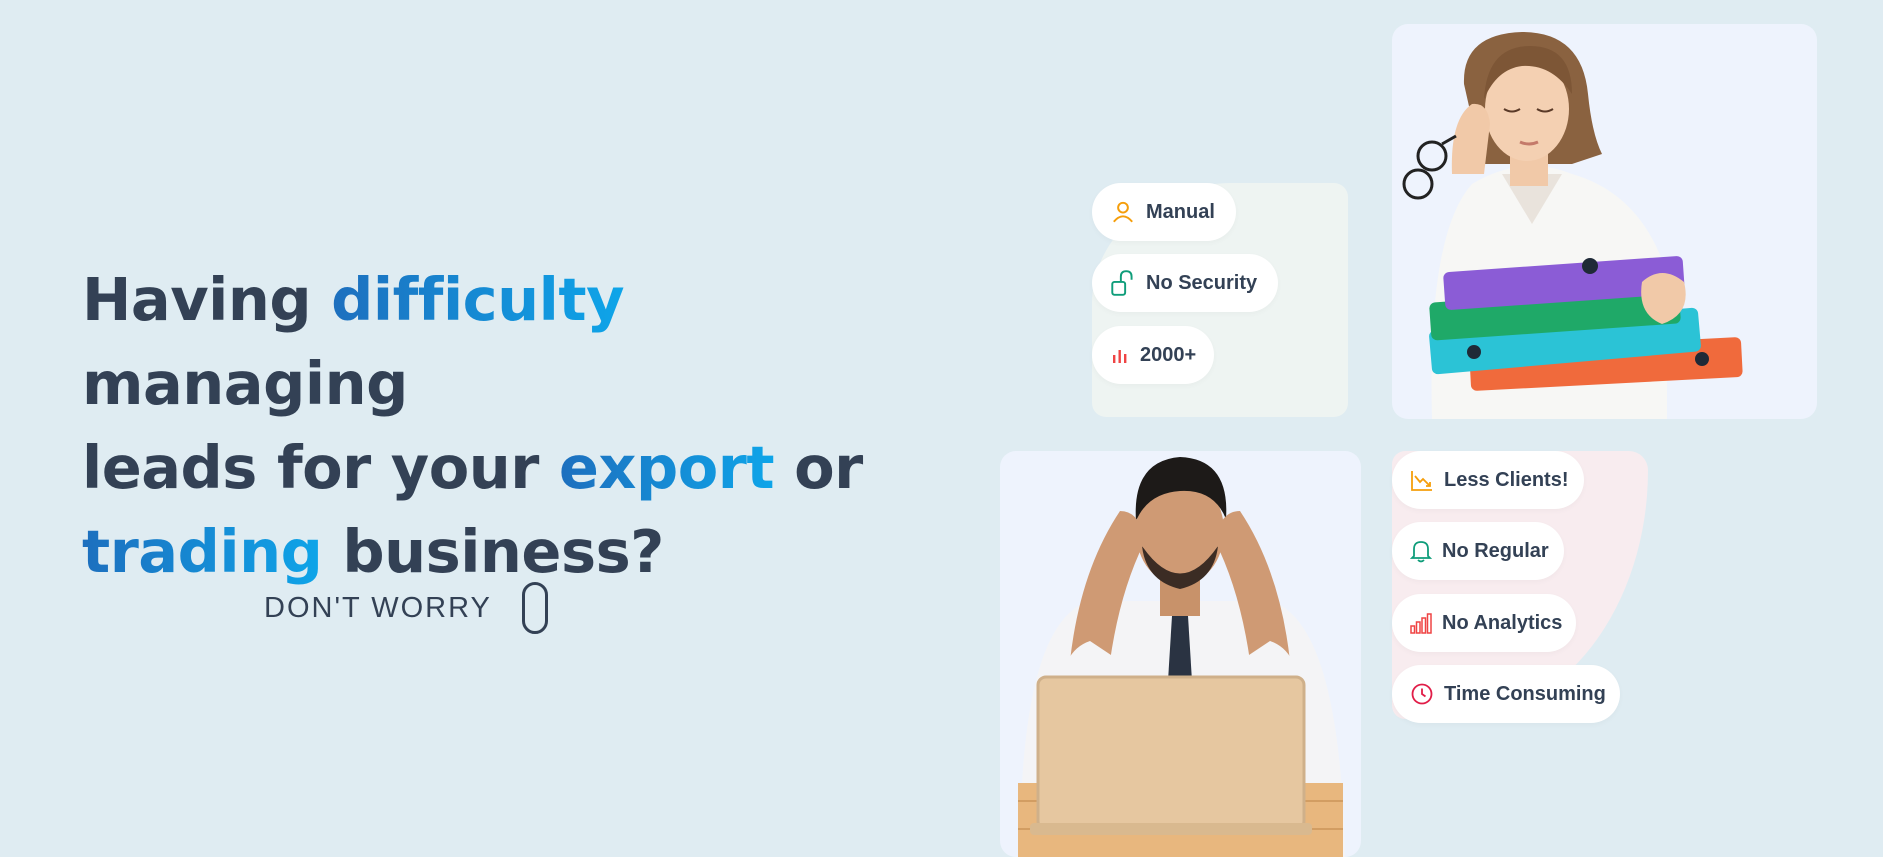  I want to click on unlock-icon, so click(1122, 283).